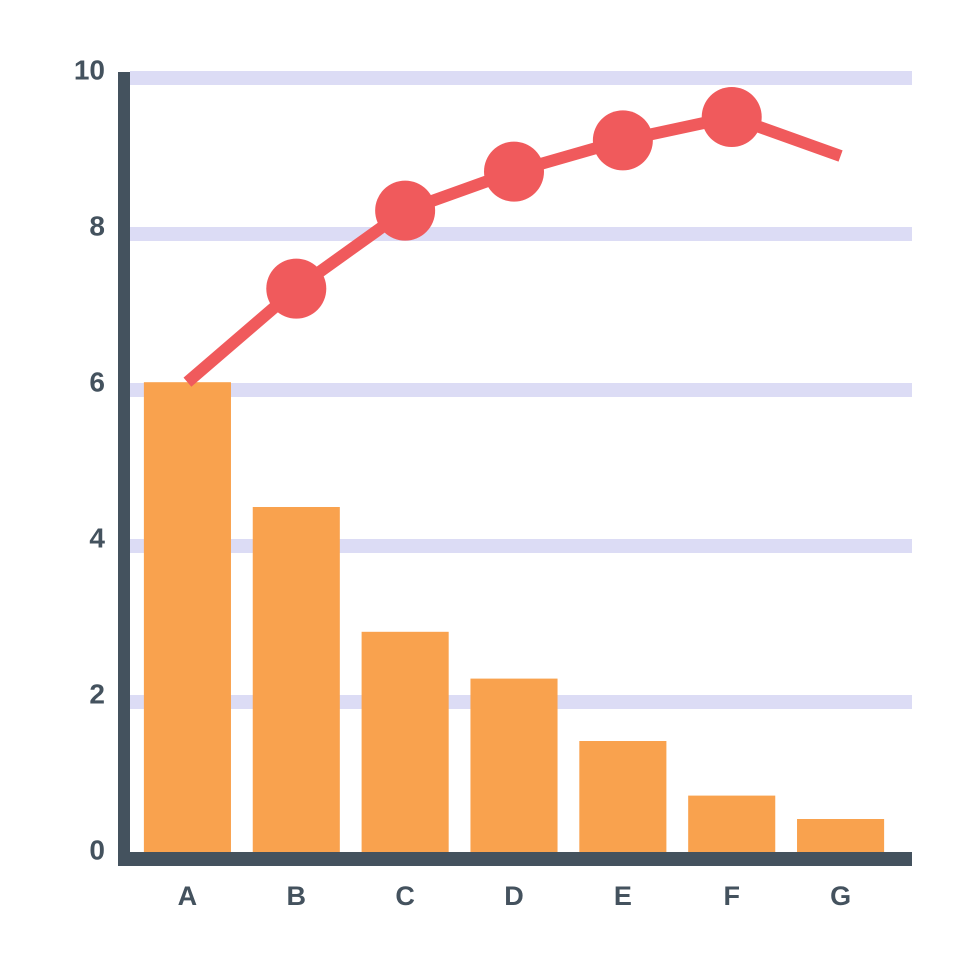  Describe the element at coordinates (97, 849) in the screenshot. I see `y-tick-label: 0` at that location.